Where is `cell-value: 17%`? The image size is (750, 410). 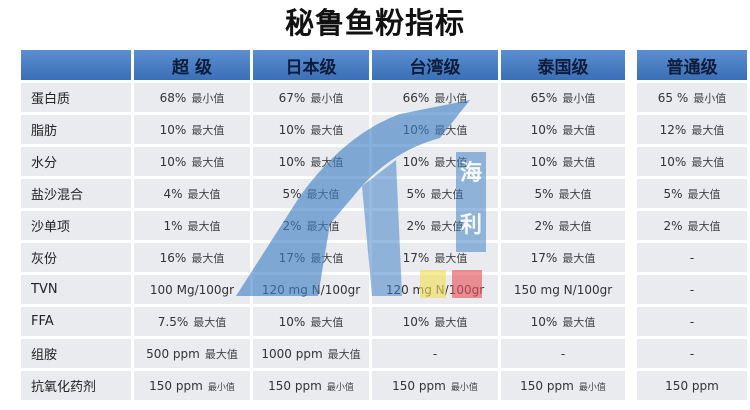
cell-value: 17% is located at coordinates (292, 257).